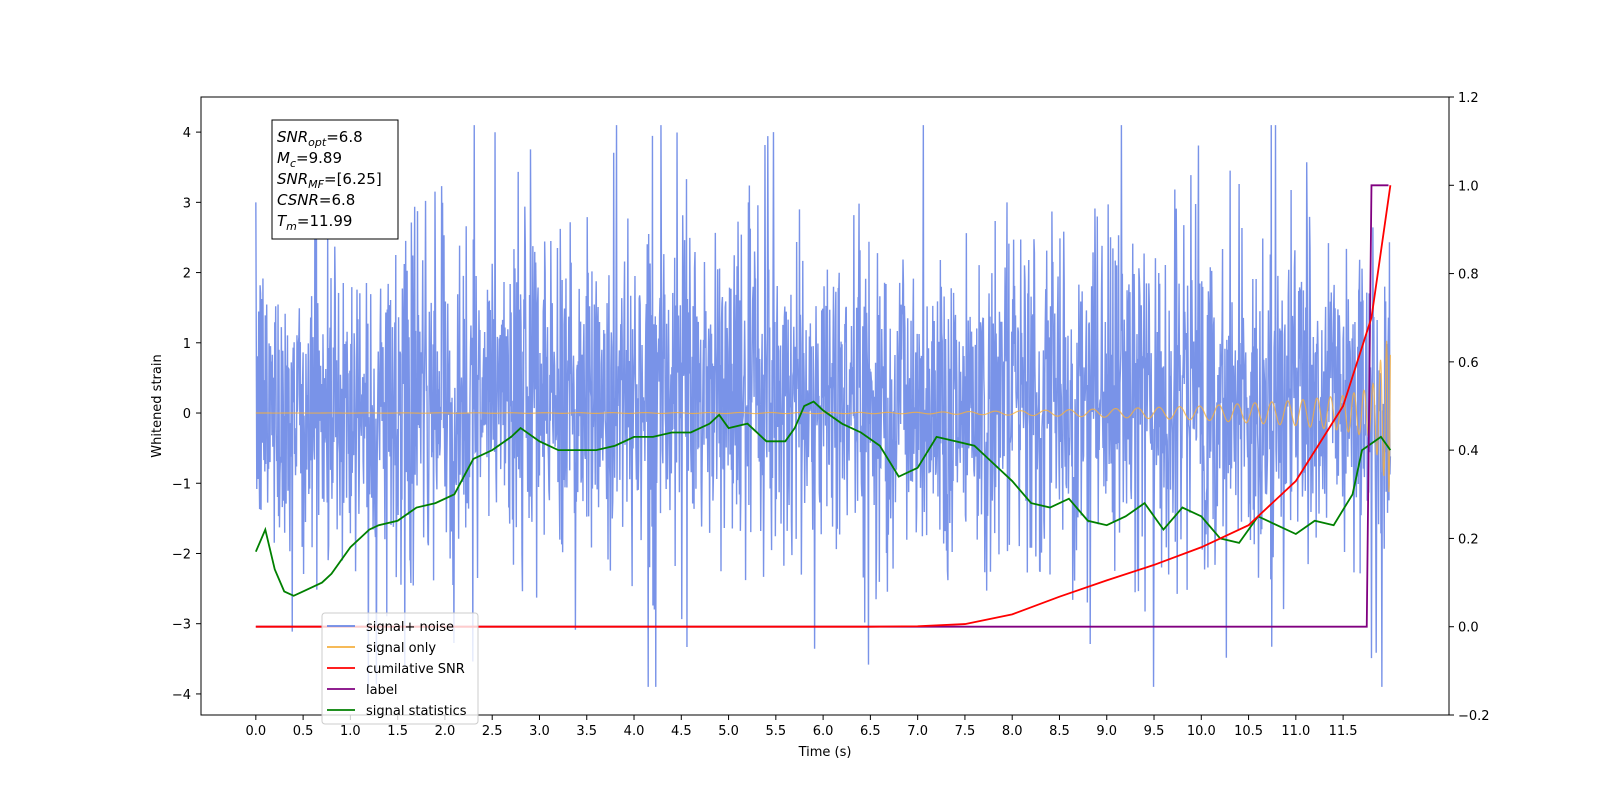  I want to click on stats-box-frame, so click(335, 179).